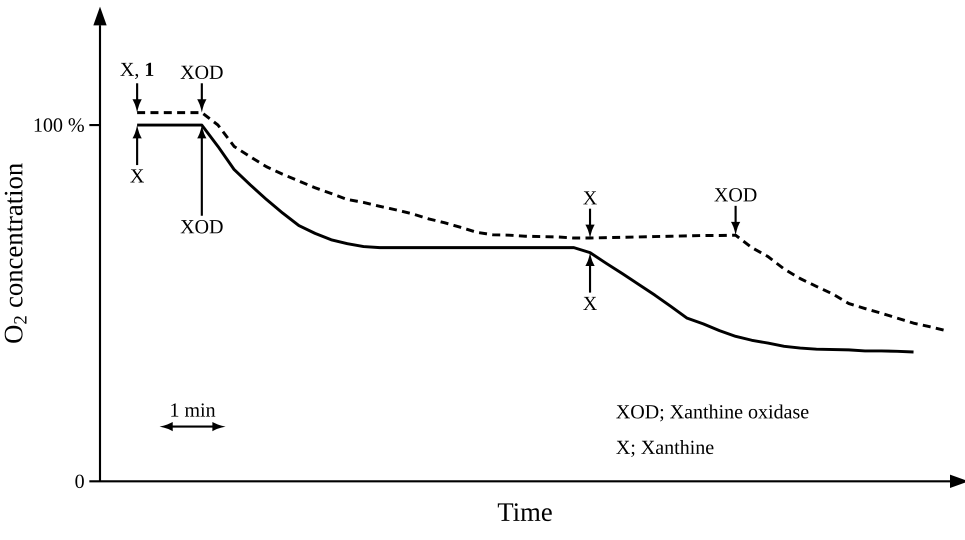 The image size is (965, 540). What do you see at coordinates (79, 481) in the screenshot?
I see `y-tick-label: 0` at bounding box center [79, 481].